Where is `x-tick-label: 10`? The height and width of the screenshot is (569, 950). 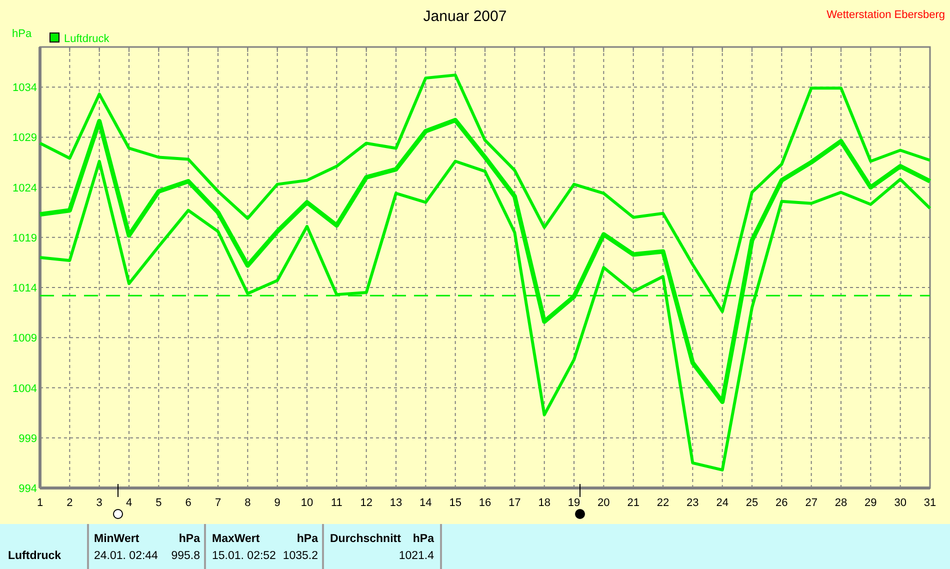 x-tick-label: 10 is located at coordinates (307, 503).